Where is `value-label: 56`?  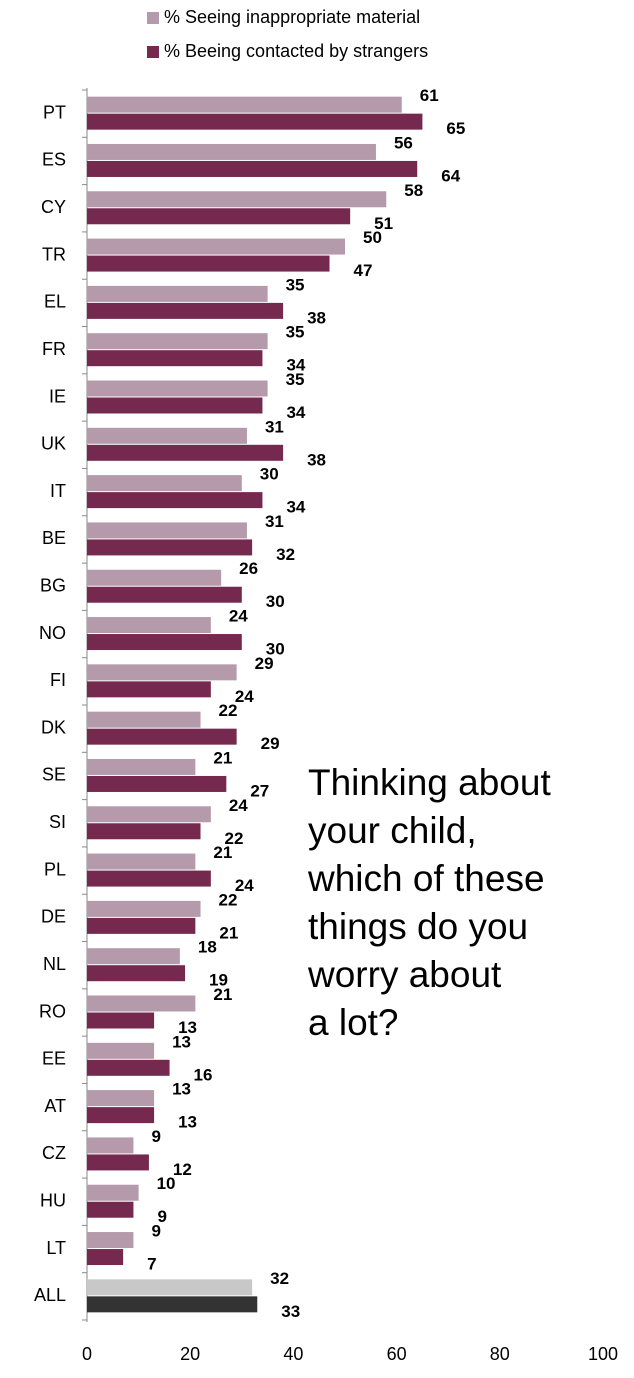 value-label: 56 is located at coordinates (403, 142).